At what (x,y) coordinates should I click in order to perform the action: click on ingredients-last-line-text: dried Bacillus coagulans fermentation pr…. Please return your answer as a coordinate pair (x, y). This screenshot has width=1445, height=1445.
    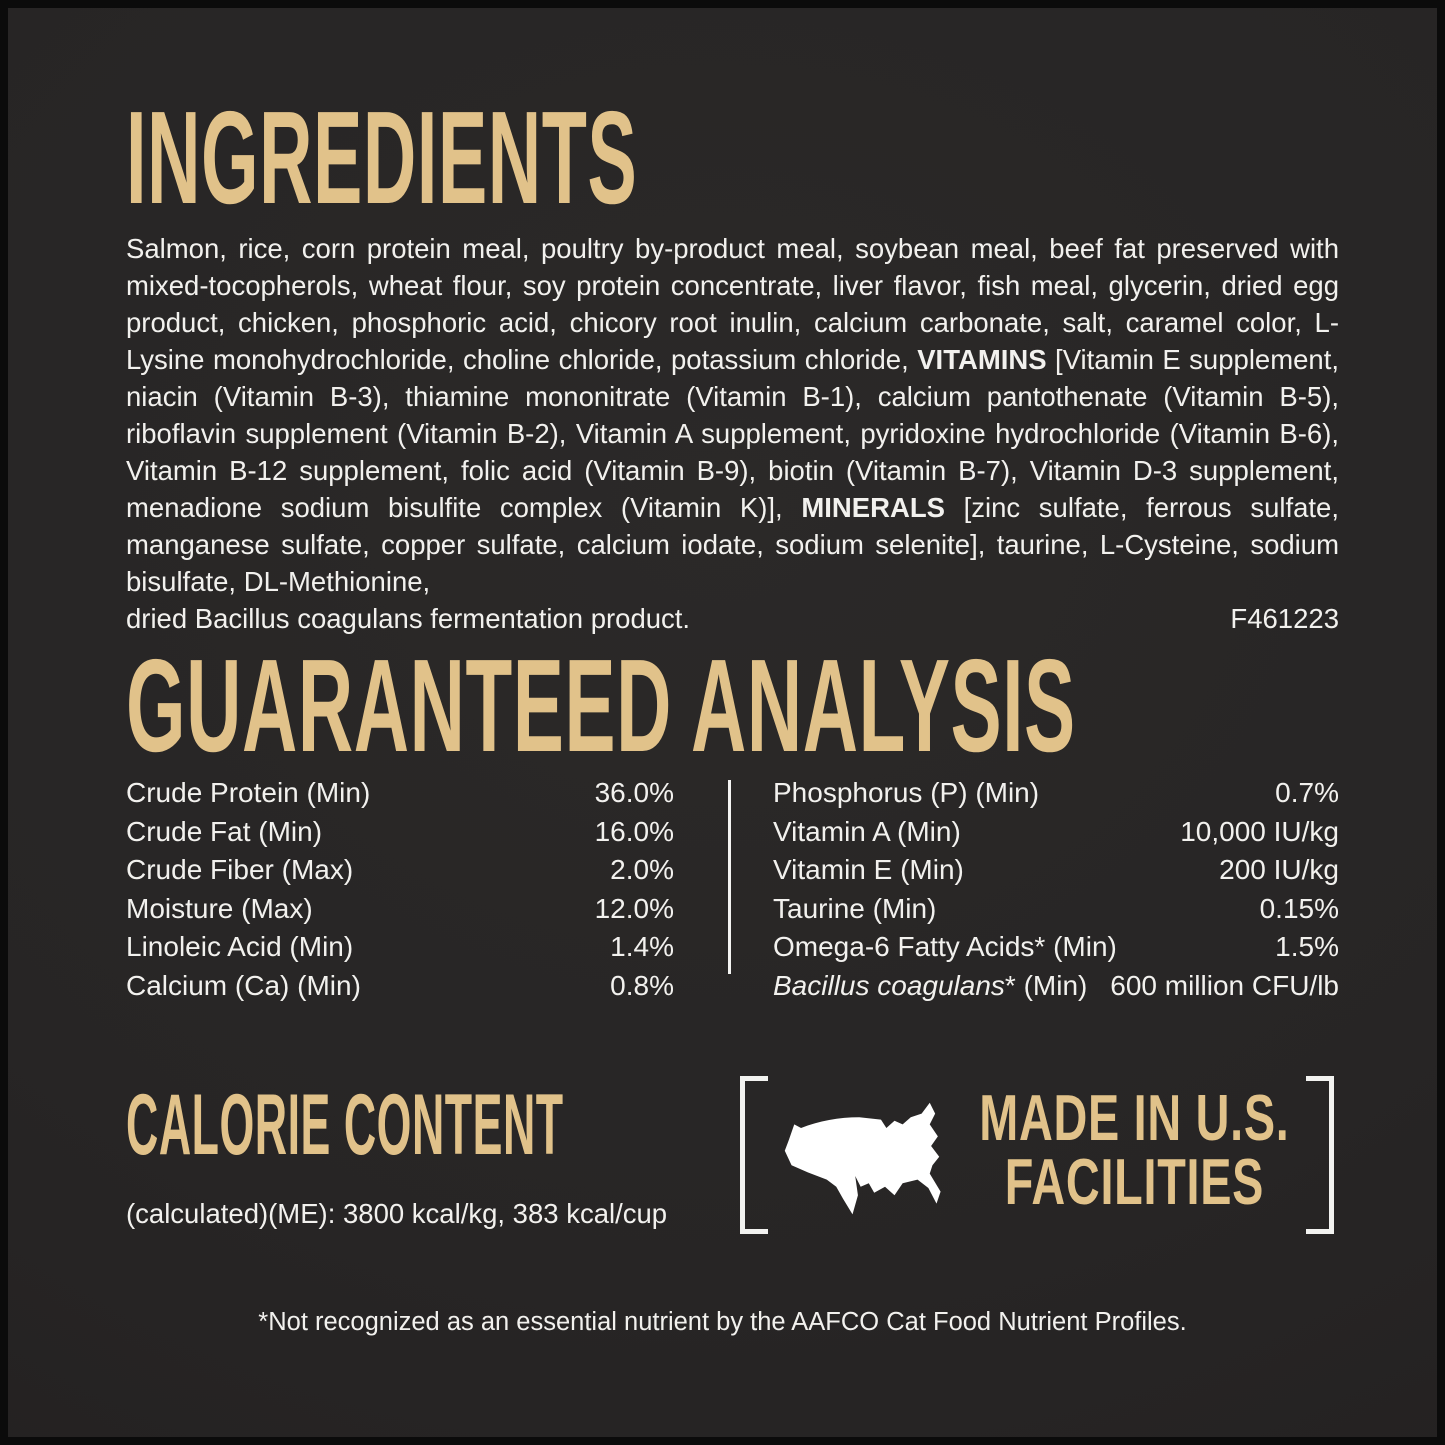
    Looking at the image, I should click on (408, 618).